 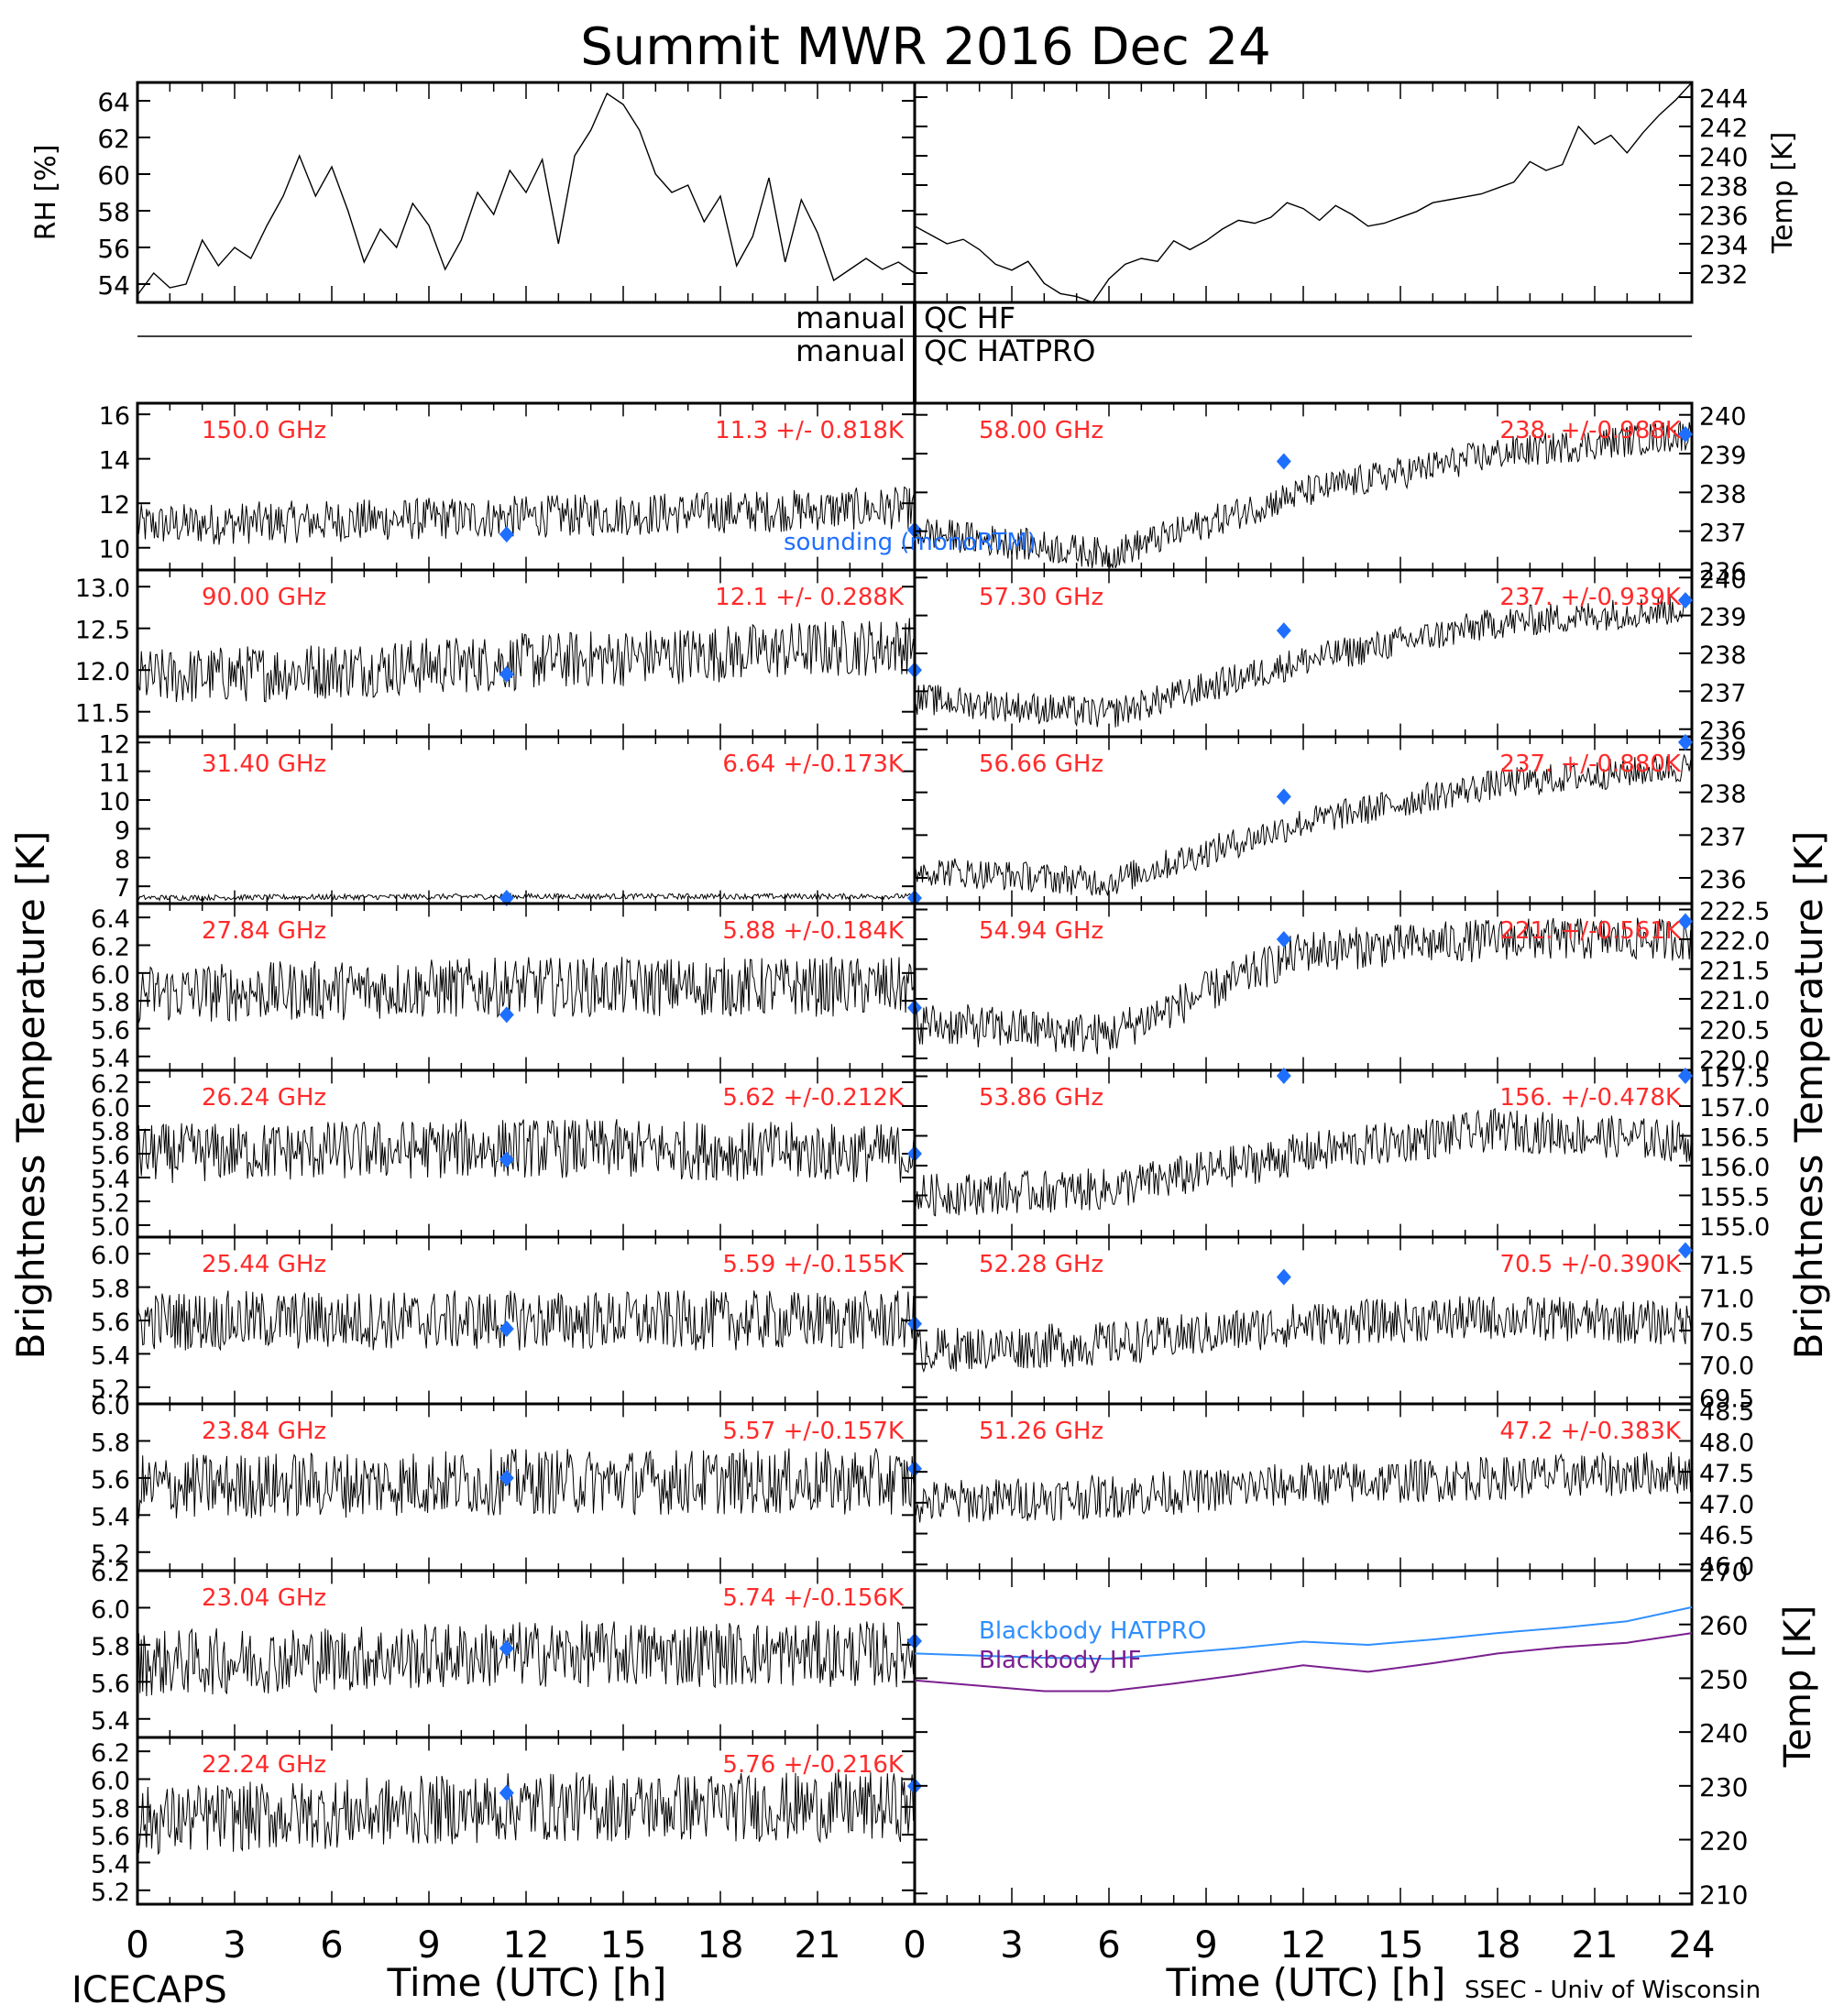 What do you see at coordinates (1726, 1474) in the screenshot?
I see `y-tick-label: 47.5` at bounding box center [1726, 1474].